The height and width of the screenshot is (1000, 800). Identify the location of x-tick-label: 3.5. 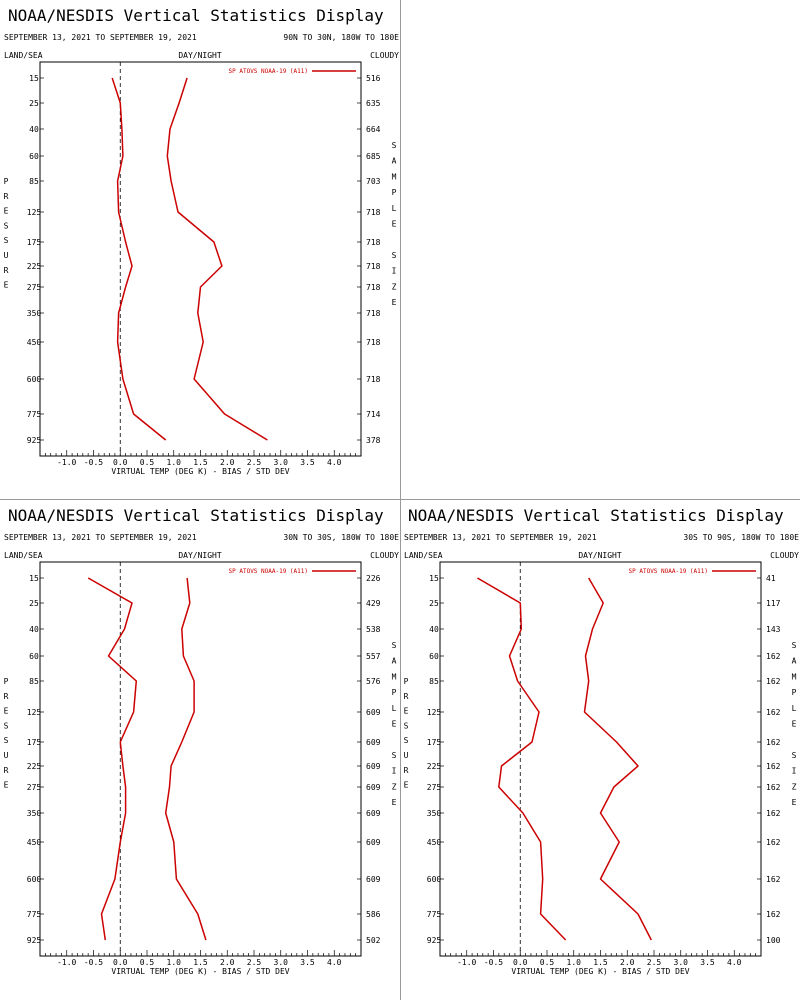
(707, 962).